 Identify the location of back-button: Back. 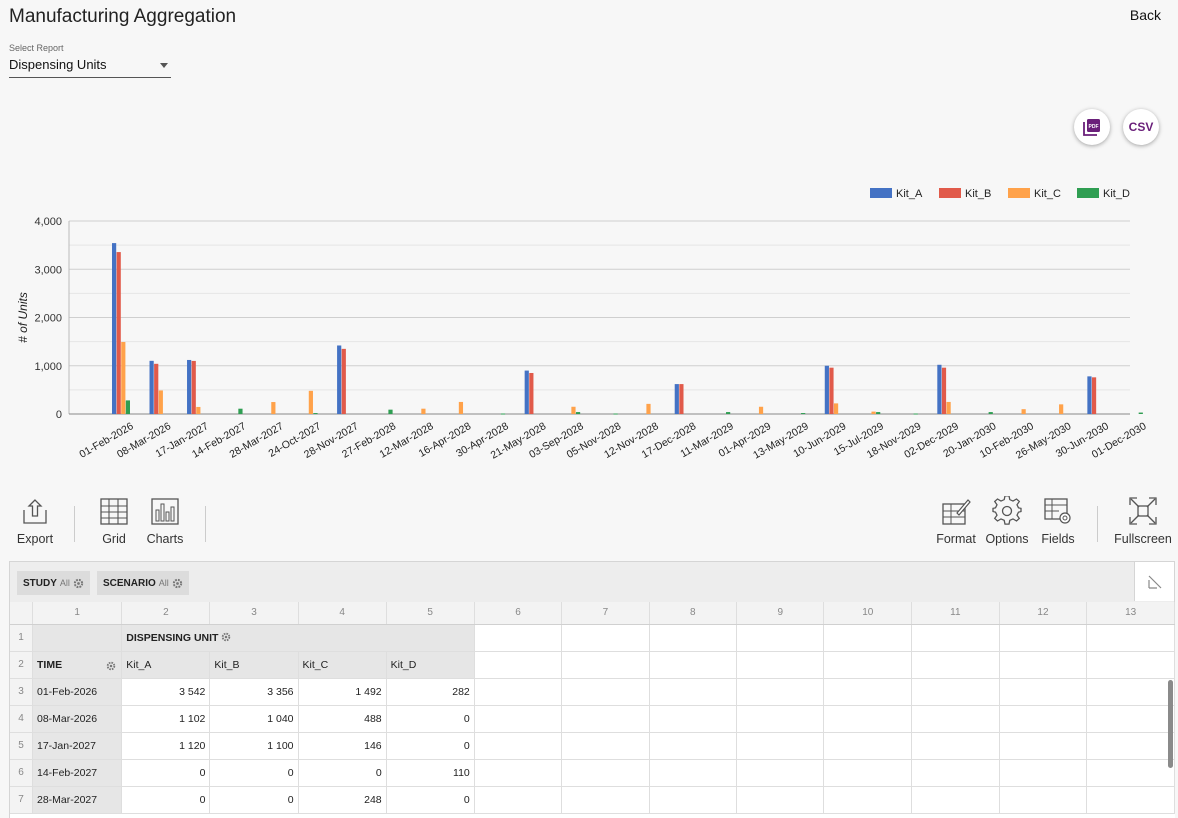
(1145, 15).